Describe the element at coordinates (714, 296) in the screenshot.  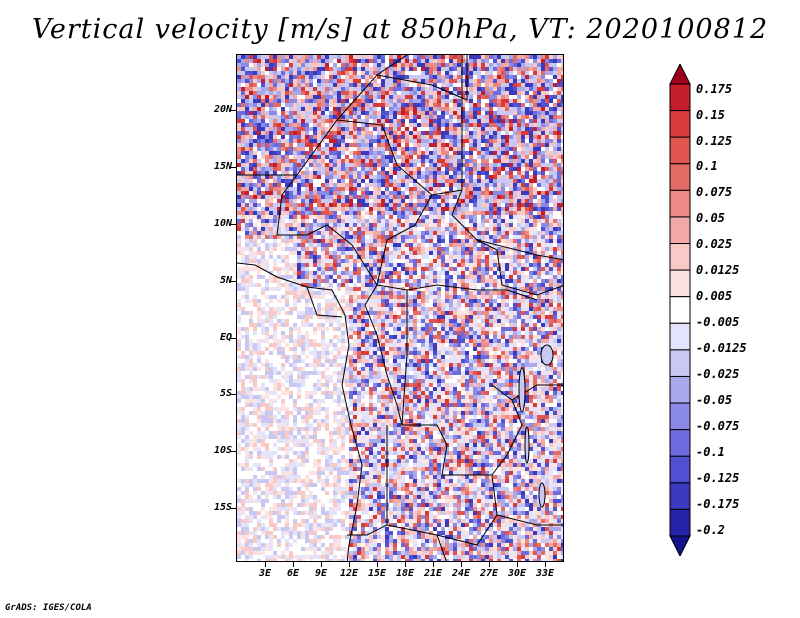
I see `colorbar-label: 0.005` at that location.